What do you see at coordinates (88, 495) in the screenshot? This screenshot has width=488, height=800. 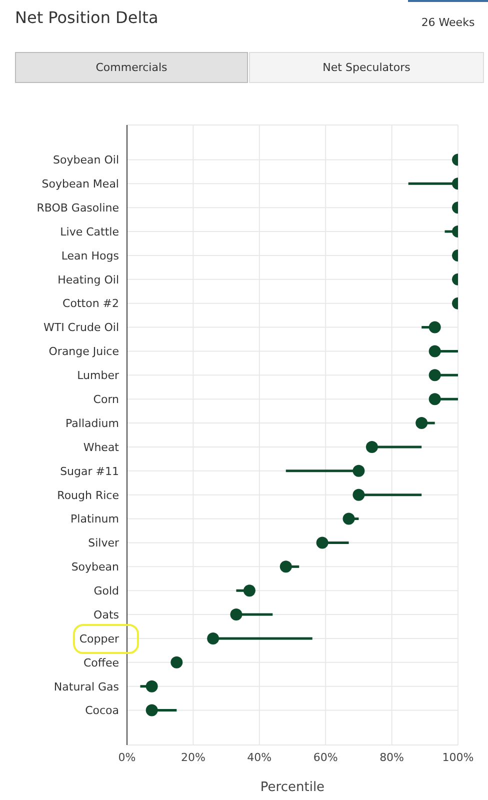 I see `y-tick-label: Rough Rice` at bounding box center [88, 495].